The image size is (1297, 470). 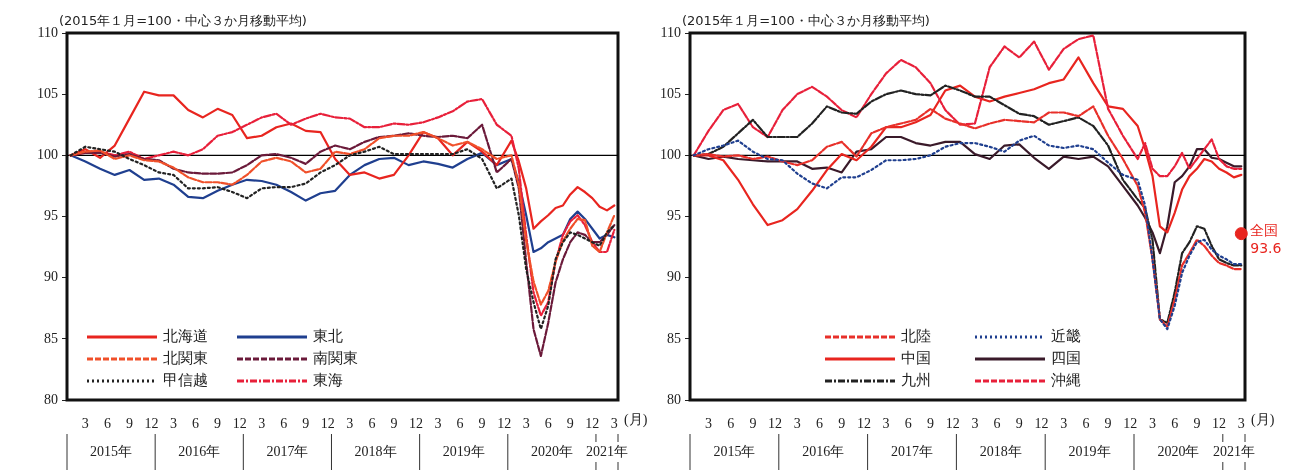 I want to click on legend-label: 北関東, so click(x=185, y=357).